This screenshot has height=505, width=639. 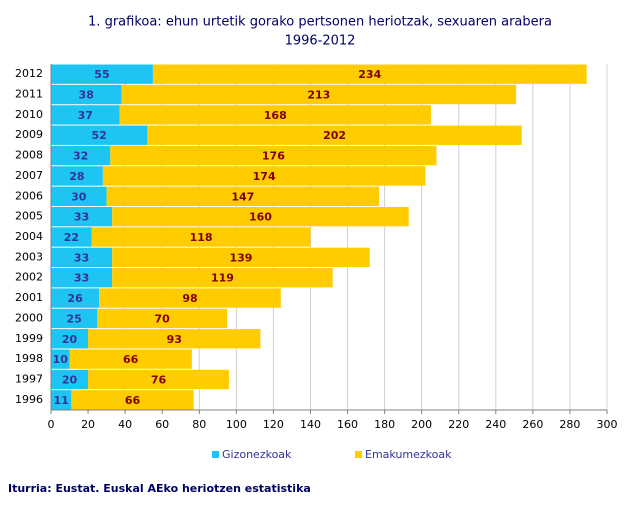 What do you see at coordinates (29, 216) in the screenshot?
I see `y-tick-label: 2005` at bounding box center [29, 216].